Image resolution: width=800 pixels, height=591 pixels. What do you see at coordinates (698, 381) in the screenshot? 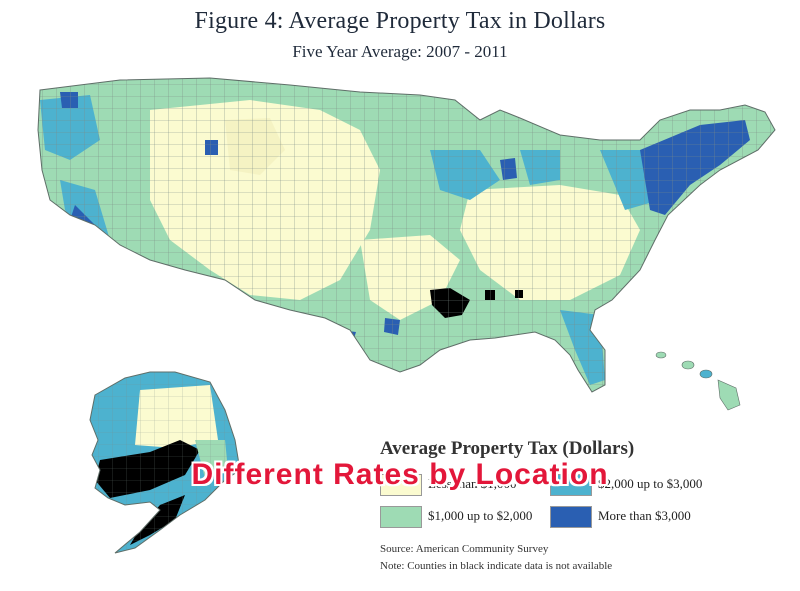
I see `hawaii` at bounding box center [698, 381].